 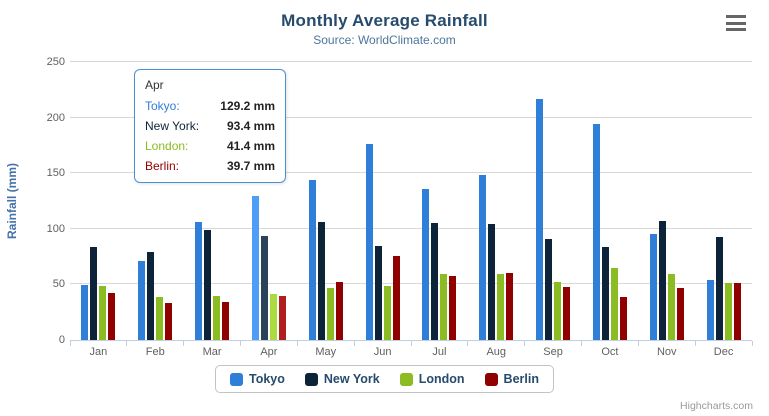 What do you see at coordinates (255, 268) in the screenshot?
I see `bar-tokyo-apr` at bounding box center [255, 268].